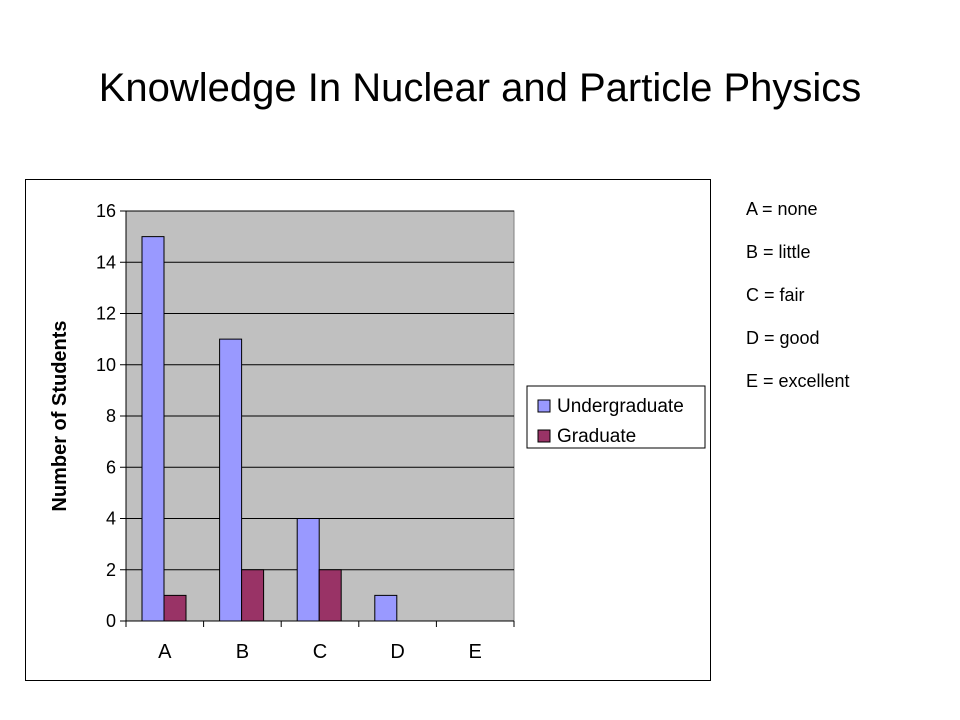 Image resolution: width=960 pixels, height=720 pixels. Describe the element at coordinates (231, 480) in the screenshot. I see `bar-undergraduate-b` at that location.